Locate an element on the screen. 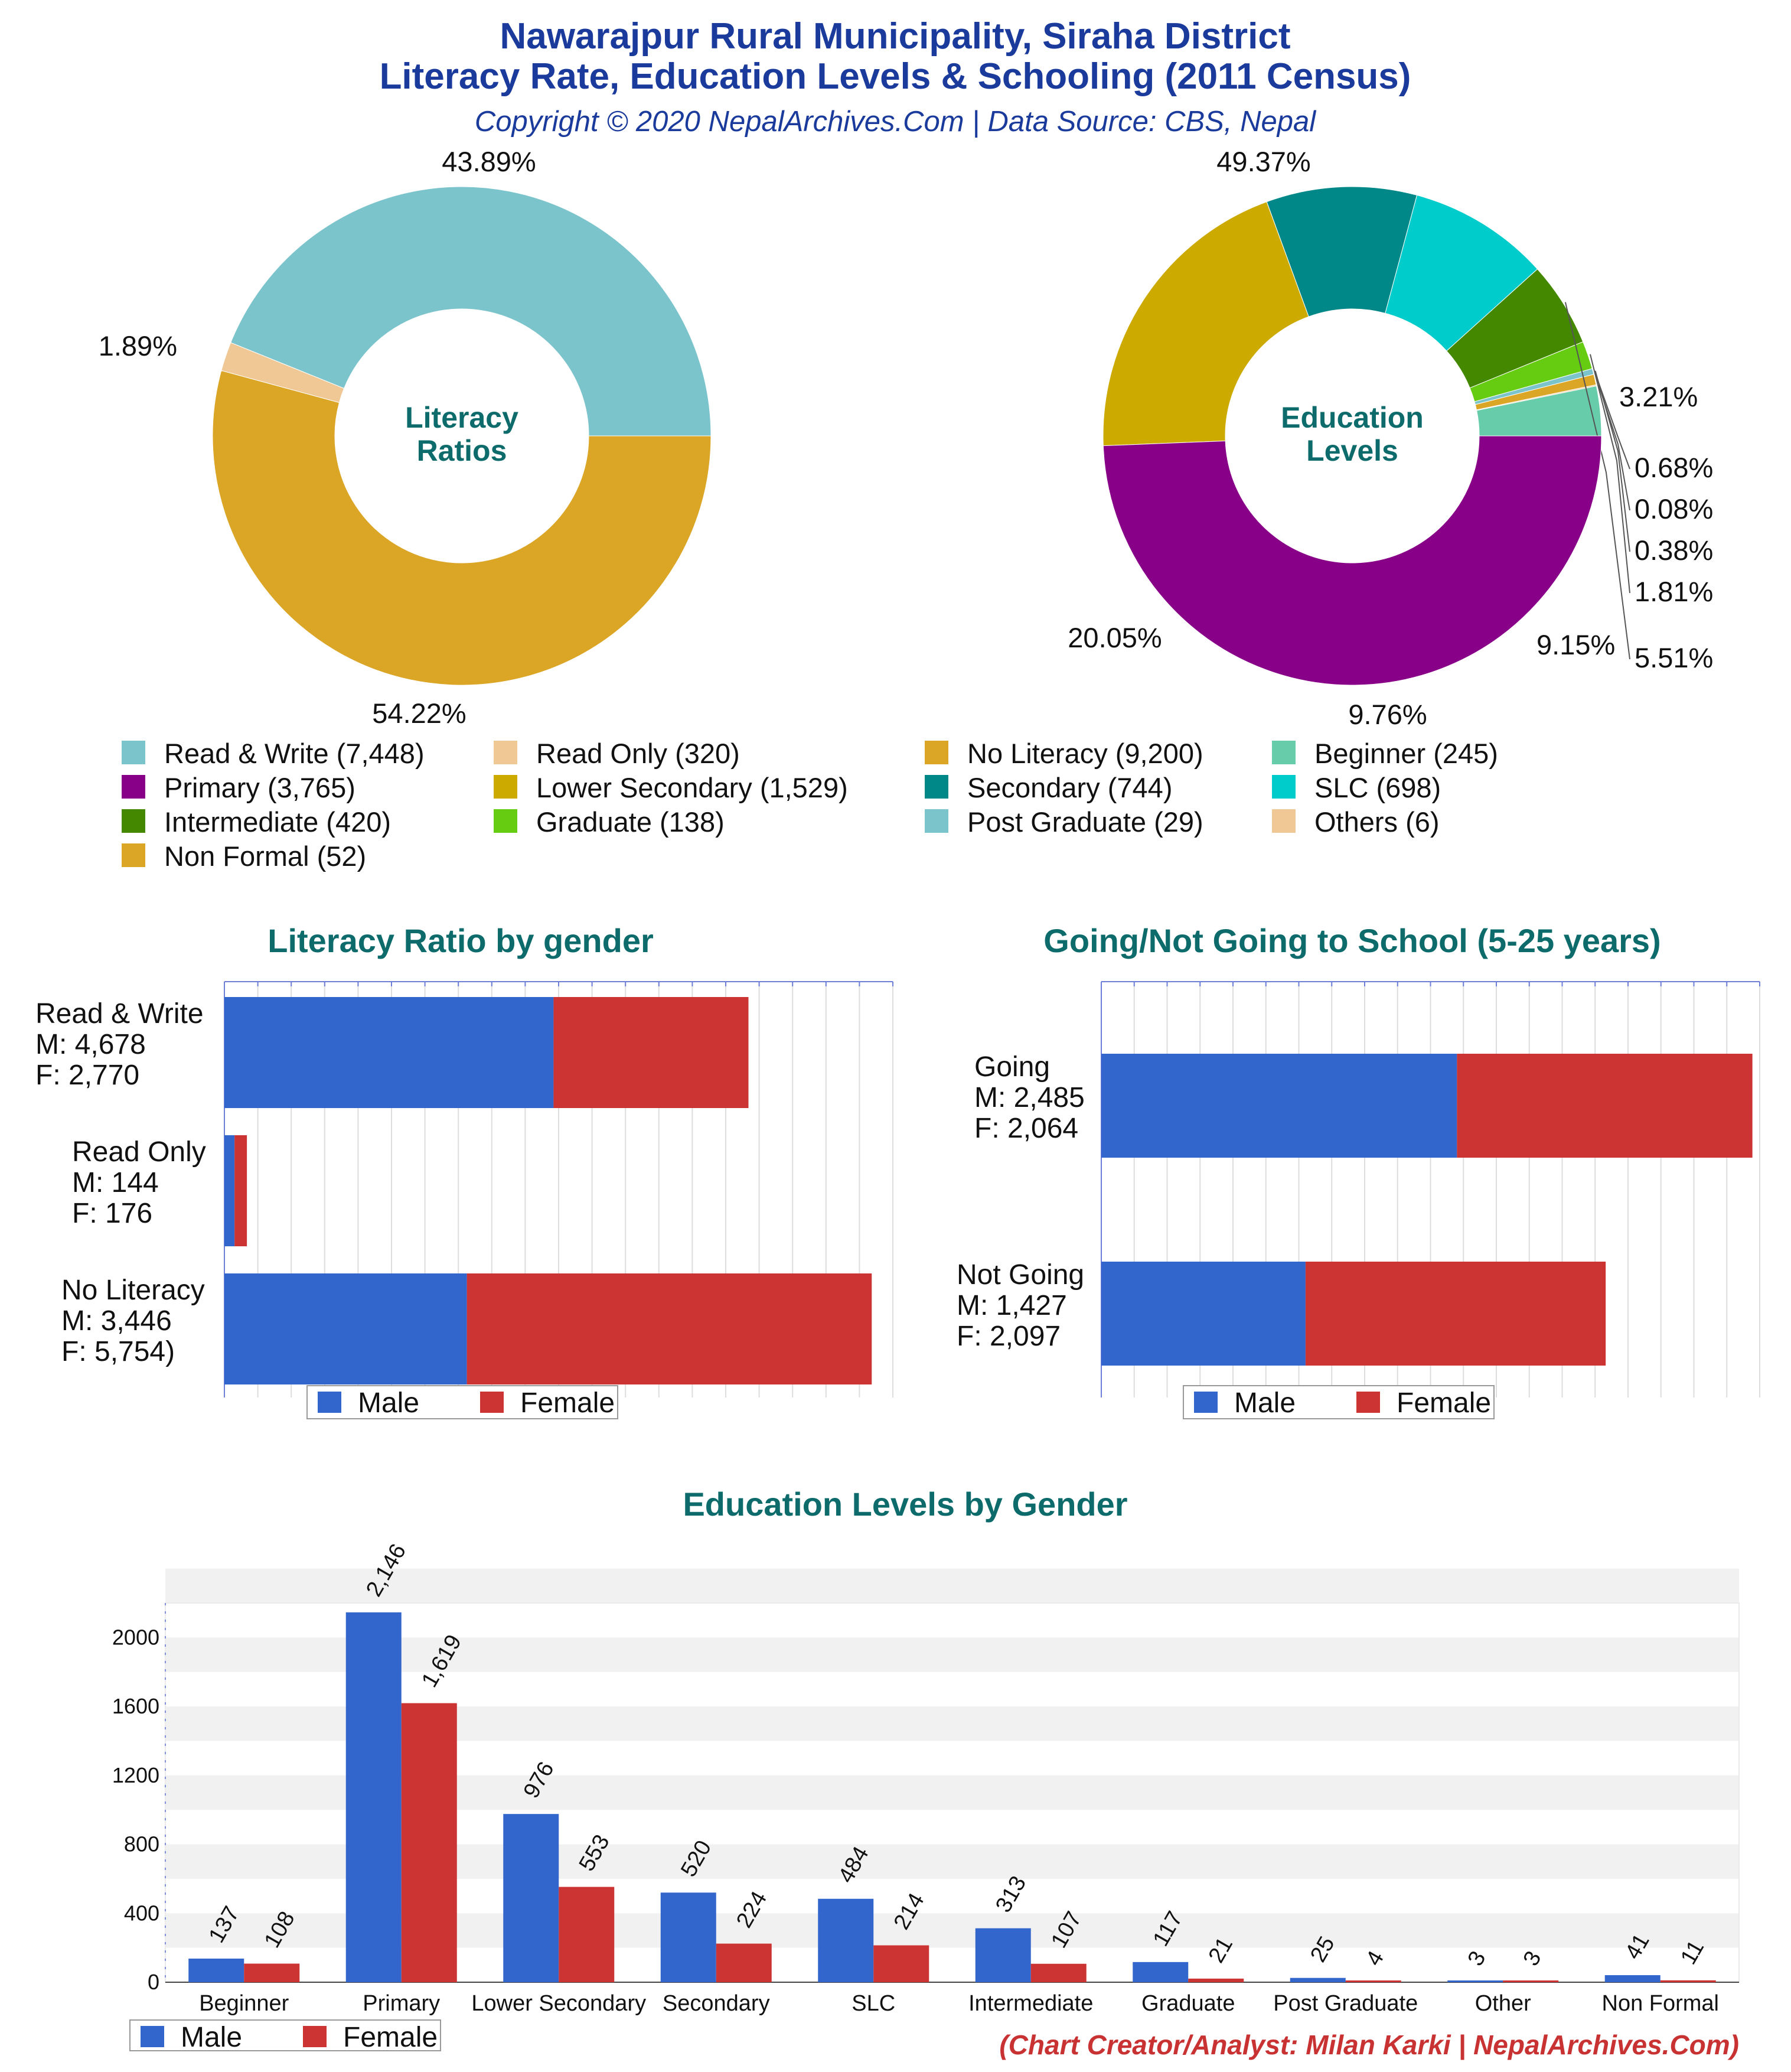 The image size is (1791, 2072). x-tick-label-beginner: Beginner is located at coordinates (244, 2003).